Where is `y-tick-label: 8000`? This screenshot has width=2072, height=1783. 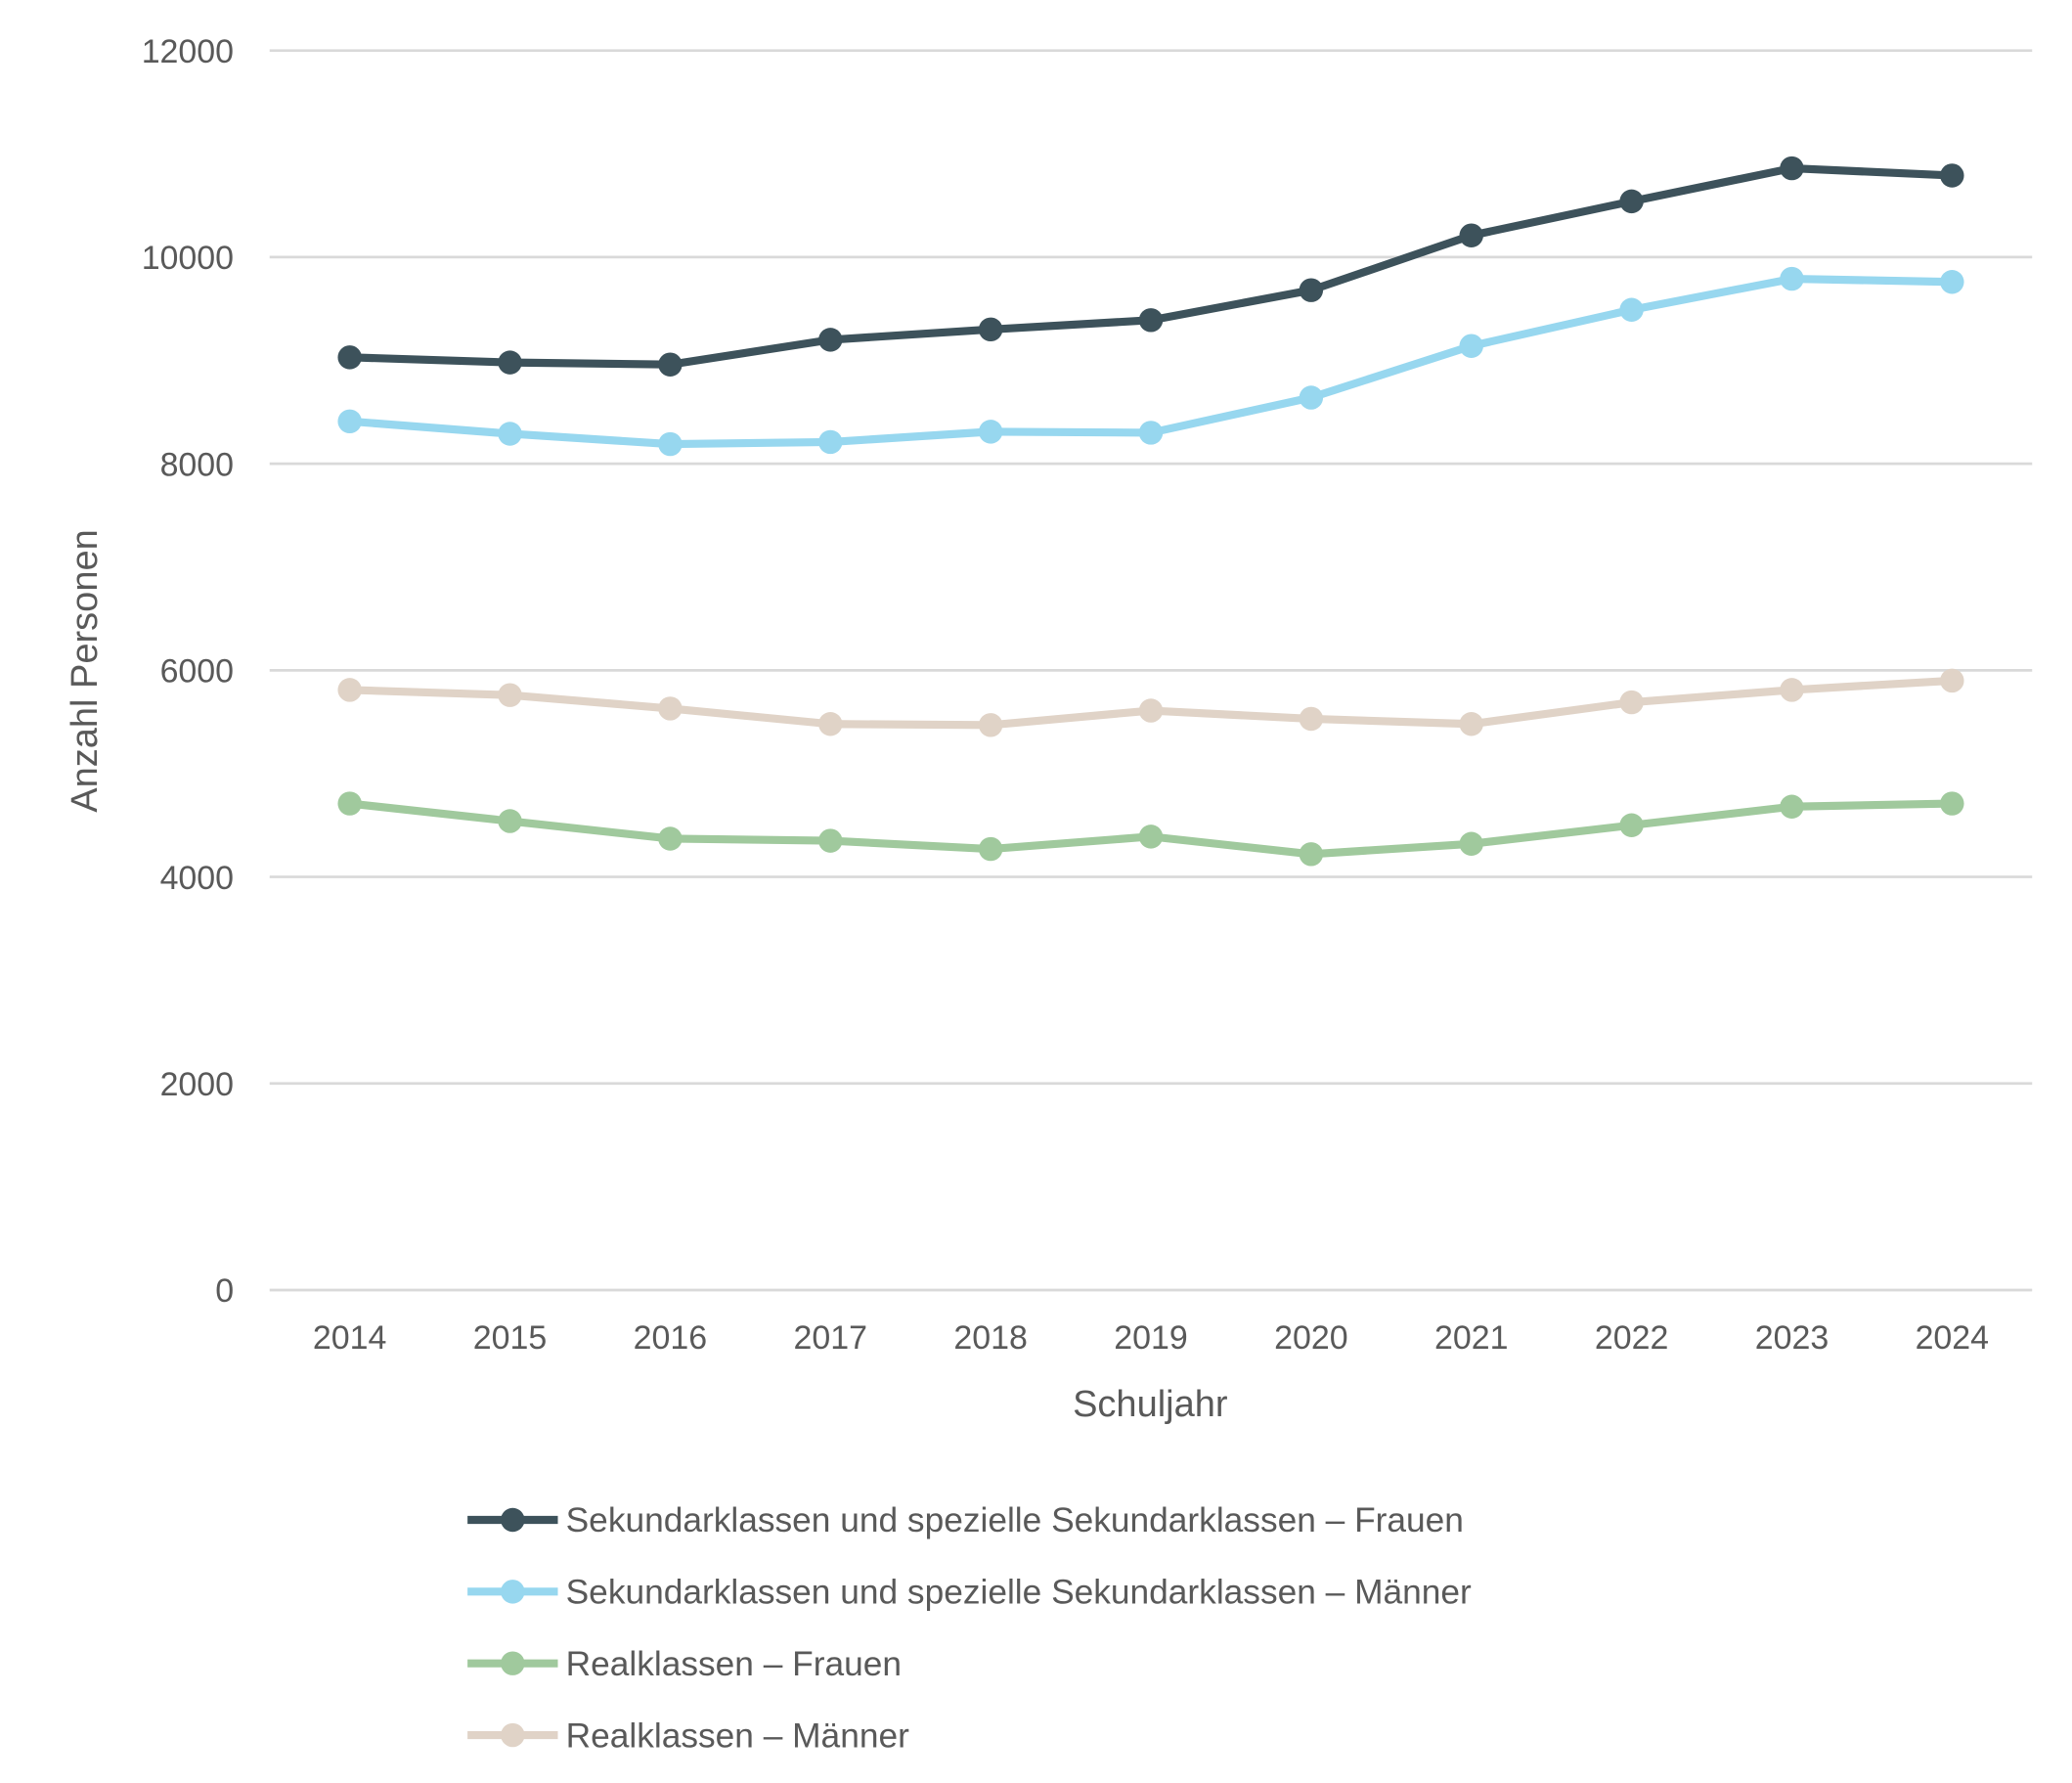
y-tick-label: 8000 is located at coordinates (197, 464).